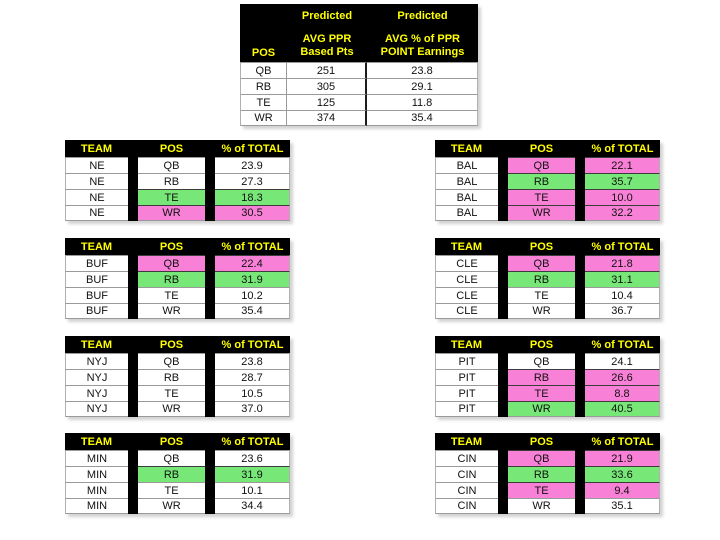  What do you see at coordinates (263, 53) in the screenshot?
I see `summary-col-header-pos: POS` at bounding box center [263, 53].